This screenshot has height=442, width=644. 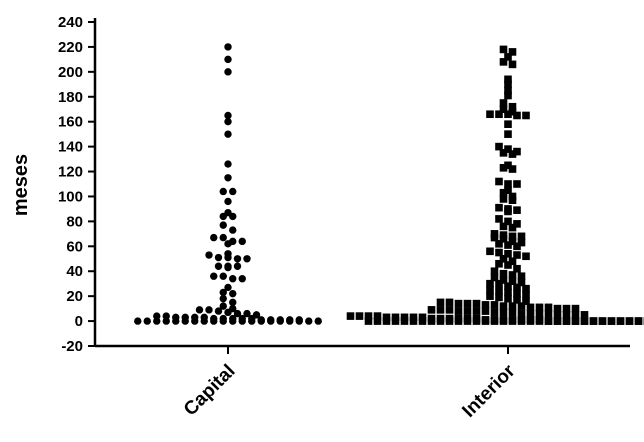 What do you see at coordinates (489, 391) in the screenshot?
I see `category-label: Interior` at bounding box center [489, 391].